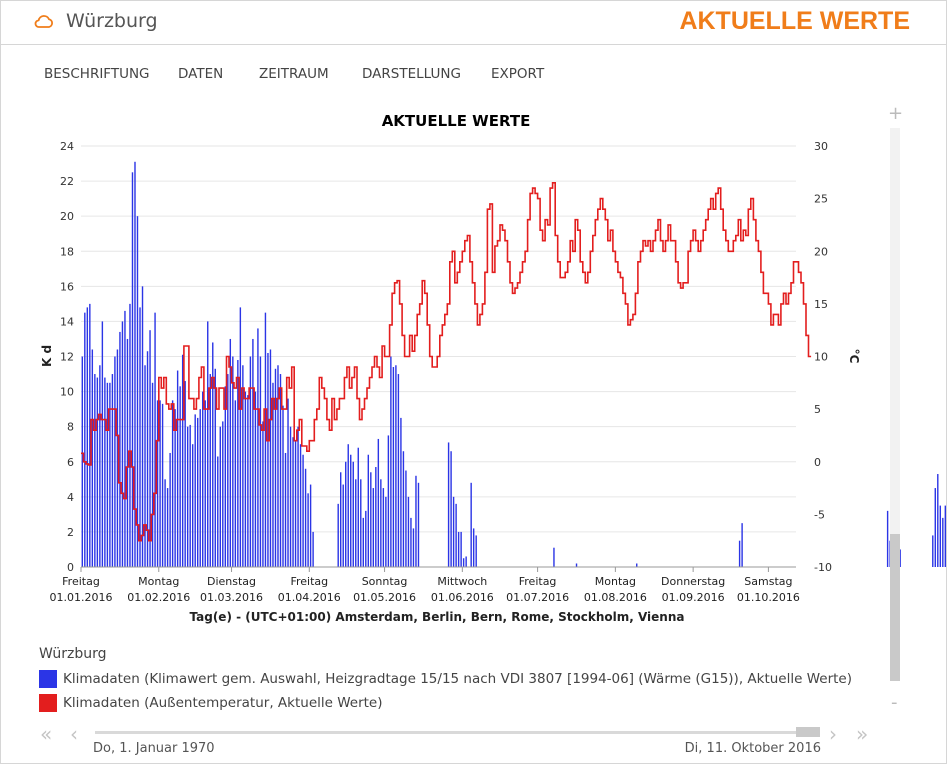 The height and width of the screenshot is (764, 947). I want to click on scroll-last-icon: », so click(862, 734).